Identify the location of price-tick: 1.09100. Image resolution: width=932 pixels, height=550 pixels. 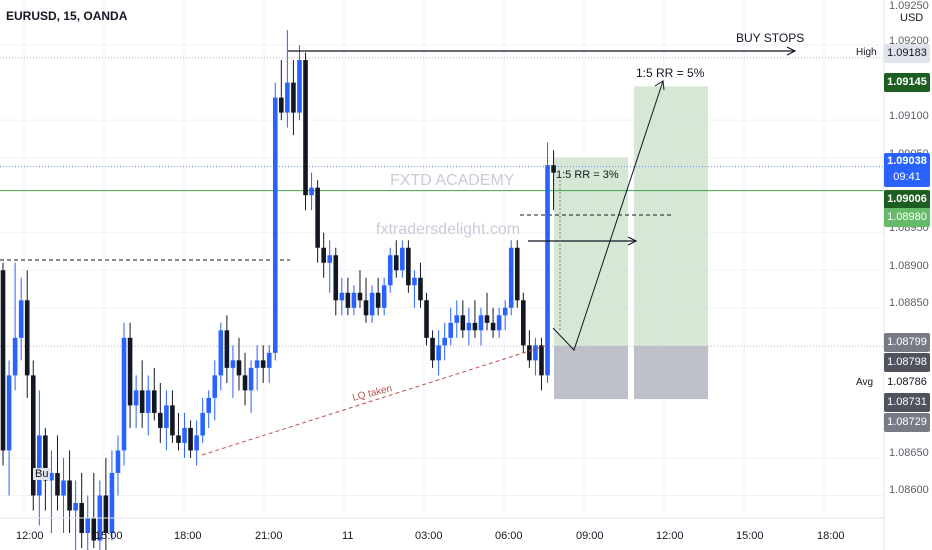
(909, 116).